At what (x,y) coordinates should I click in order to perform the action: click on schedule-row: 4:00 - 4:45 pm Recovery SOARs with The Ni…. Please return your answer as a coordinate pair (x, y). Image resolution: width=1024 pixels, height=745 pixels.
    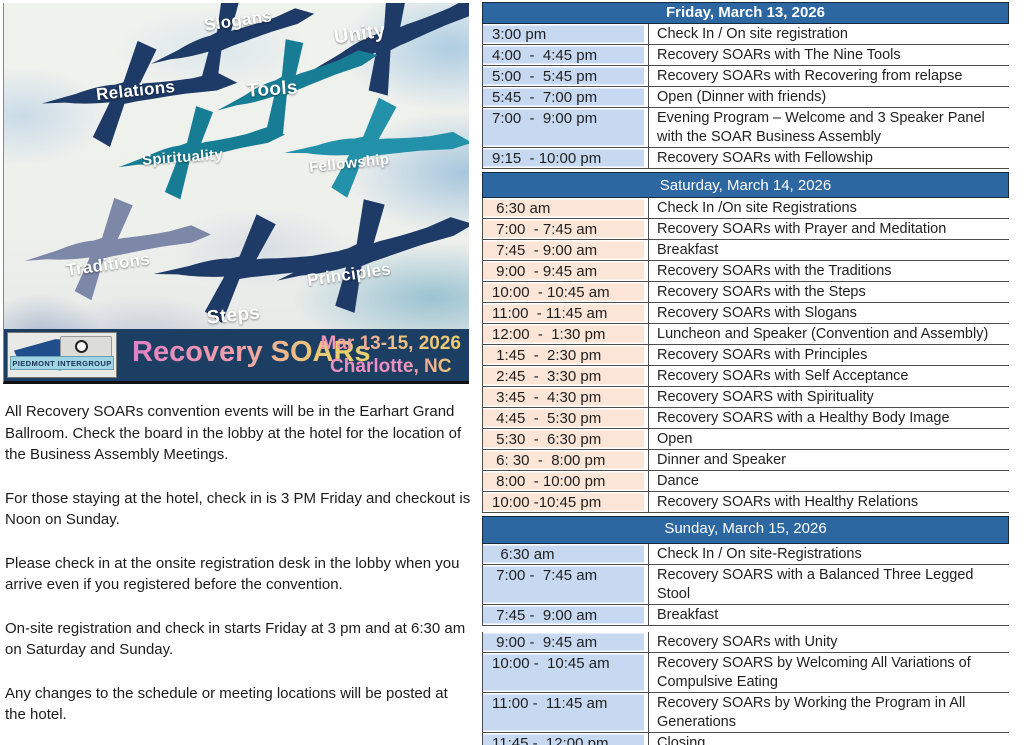
    Looking at the image, I should click on (745, 55).